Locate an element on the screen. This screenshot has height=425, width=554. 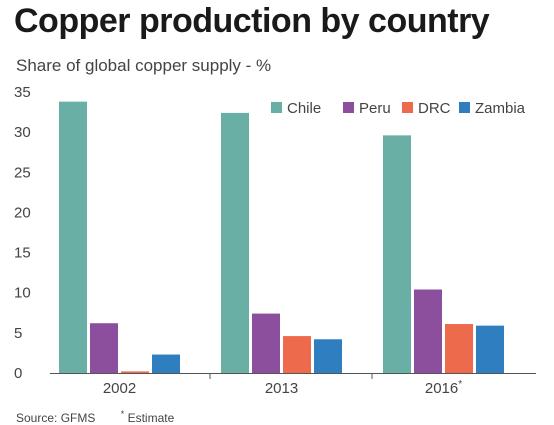
x-tick-label: 2016* is located at coordinates (443, 388).